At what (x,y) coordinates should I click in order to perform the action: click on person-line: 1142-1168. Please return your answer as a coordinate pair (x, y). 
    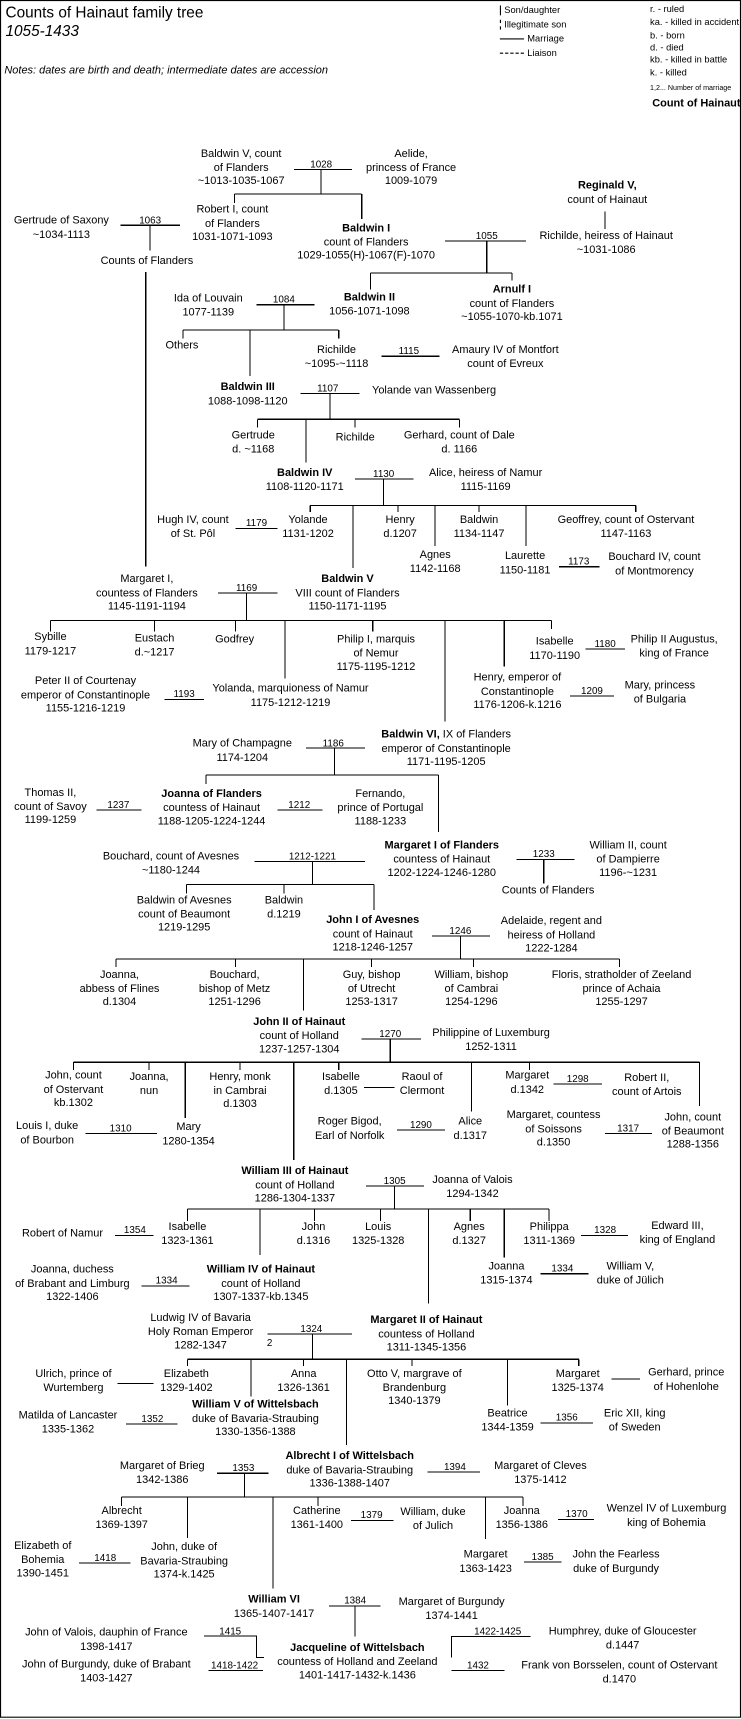
    Looking at the image, I should click on (435, 568).